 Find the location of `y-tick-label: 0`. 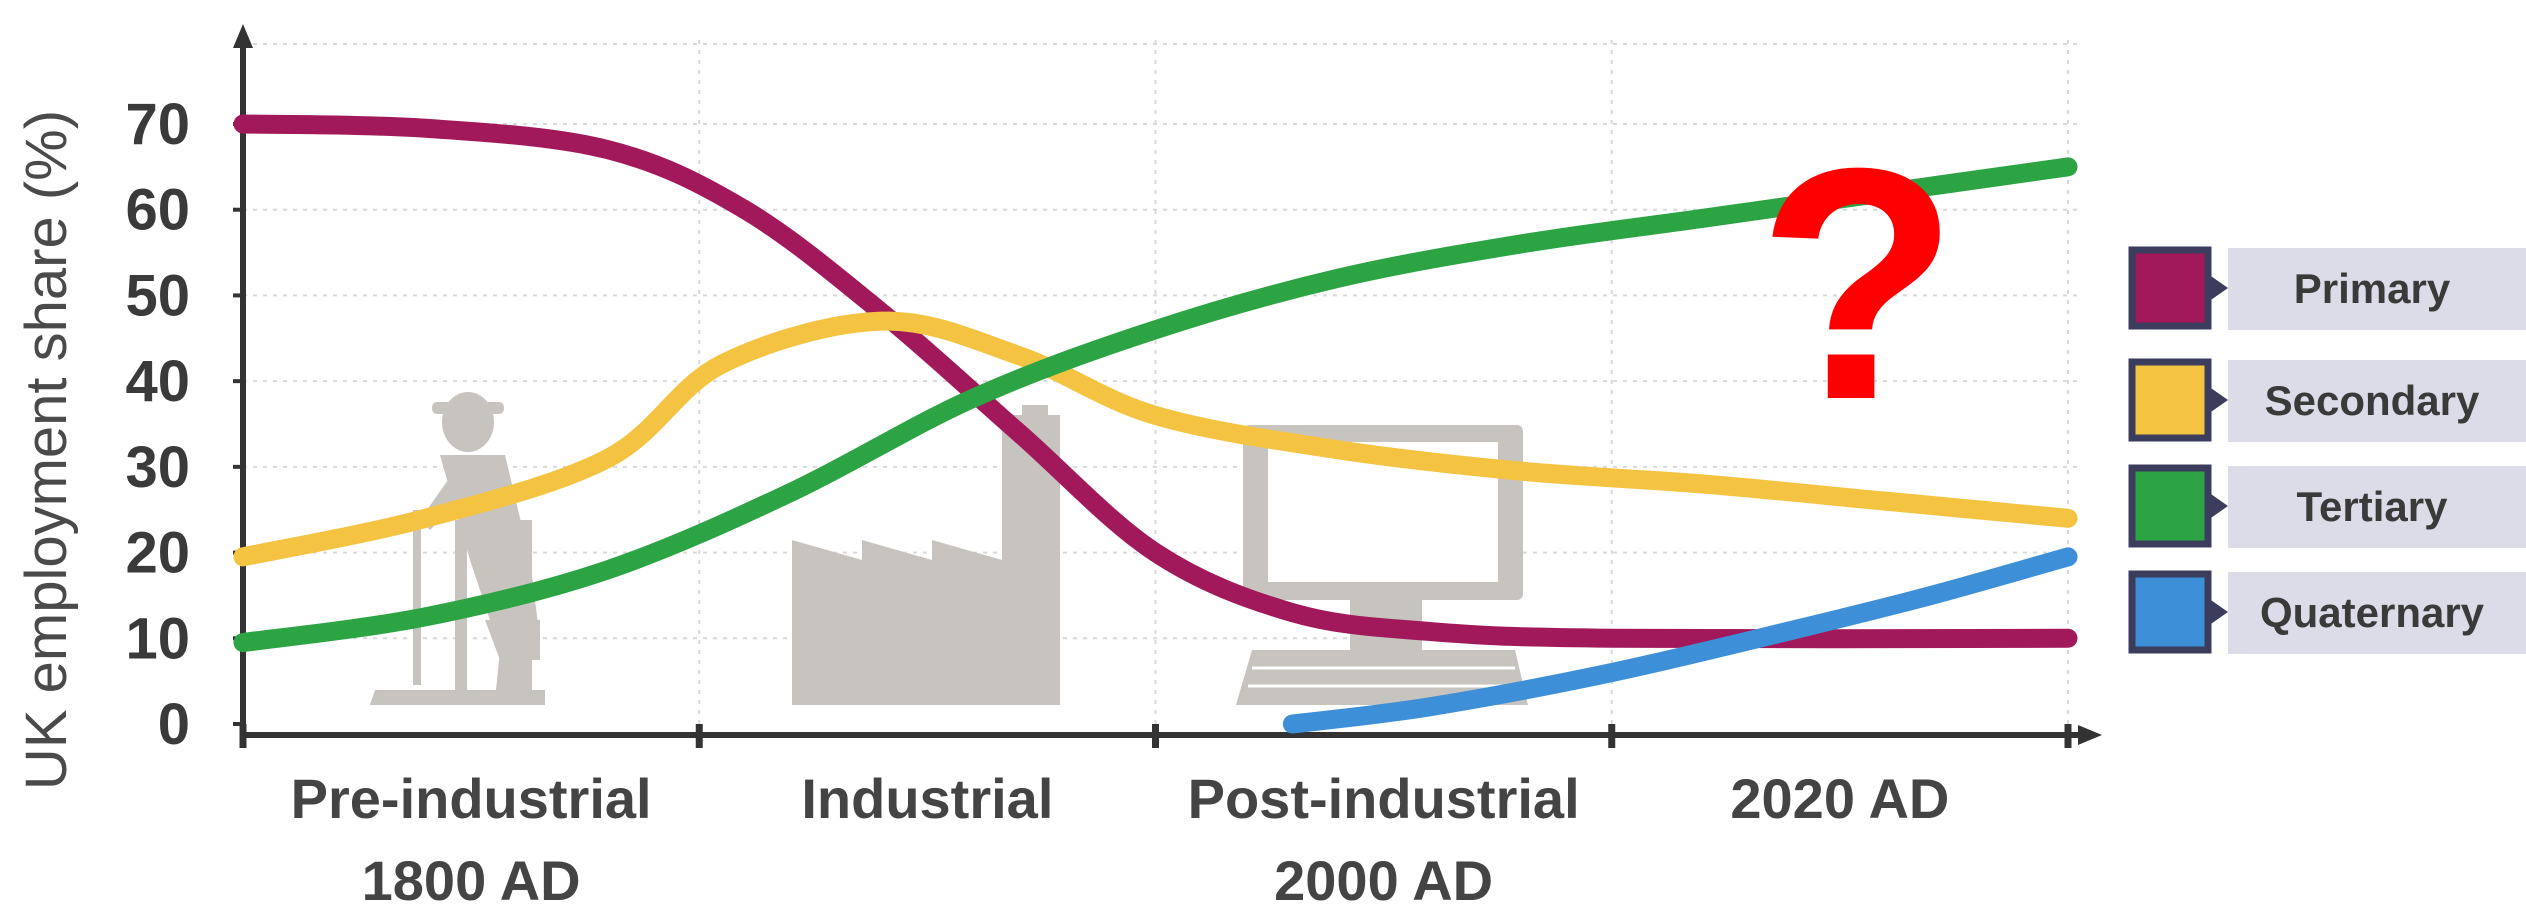

y-tick-label: 0 is located at coordinates (174, 724).